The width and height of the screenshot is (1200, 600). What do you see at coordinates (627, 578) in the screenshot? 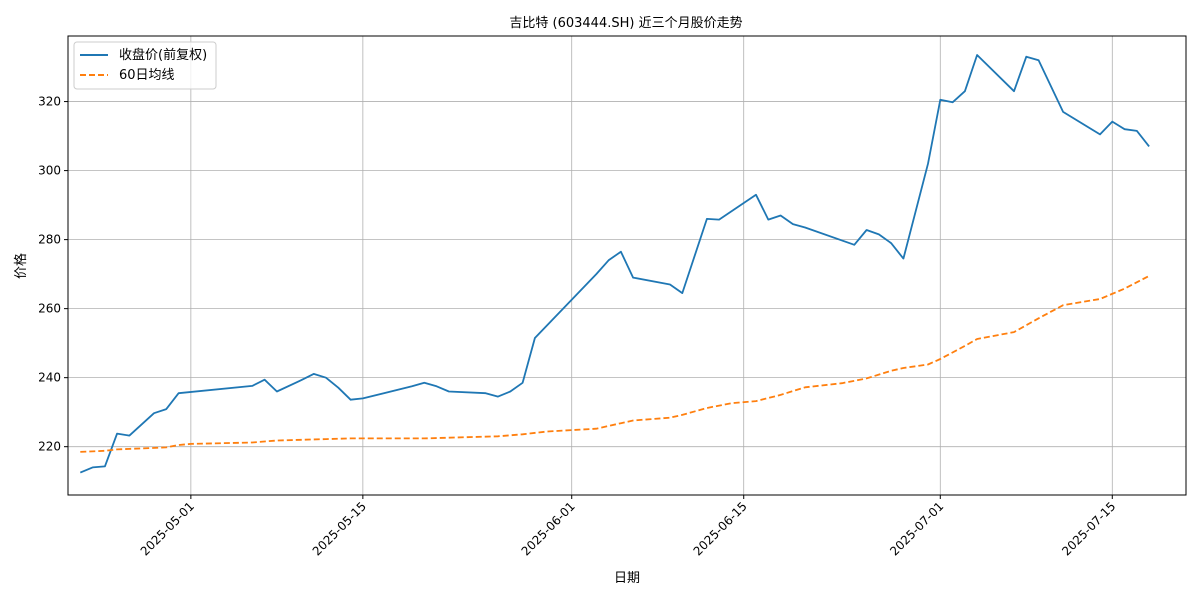
I see `x-axis-label: 日期` at bounding box center [627, 578].